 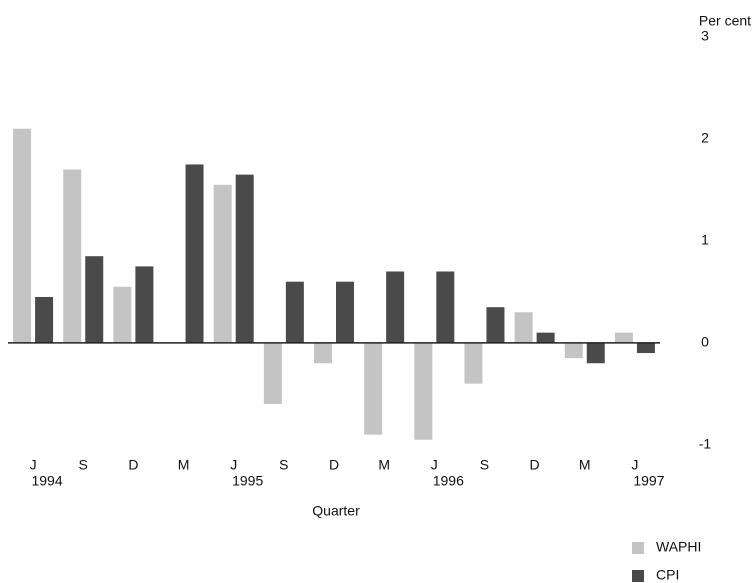 What do you see at coordinates (705, 342) in the screenshot?
I see `y-tick-label: 0` at bounding box center [705, 342].